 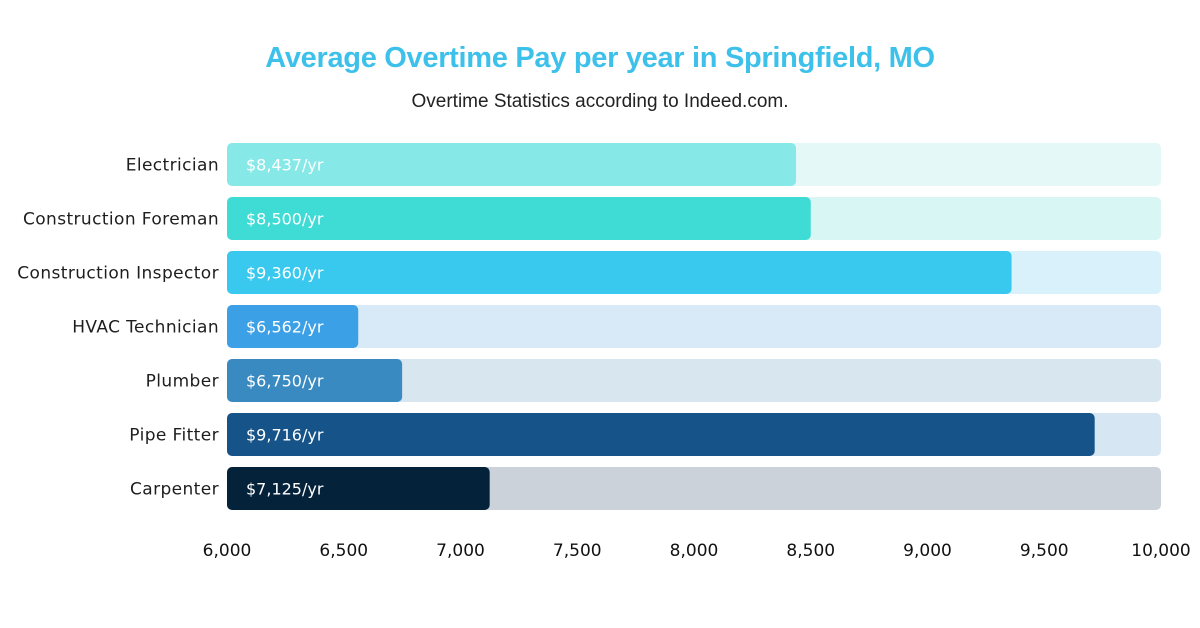 I want to click on x-tick-label: 9,000, so click(x=927, y=551).